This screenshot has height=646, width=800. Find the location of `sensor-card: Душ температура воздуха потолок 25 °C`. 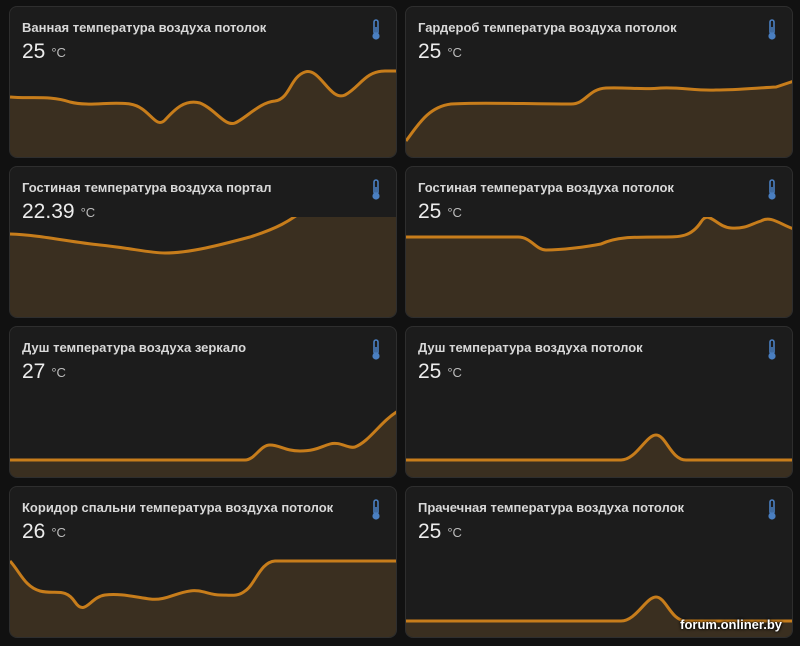

sensor-card: Душ температура воздуха потолок 25 °C is located at coordinates (599, 402).